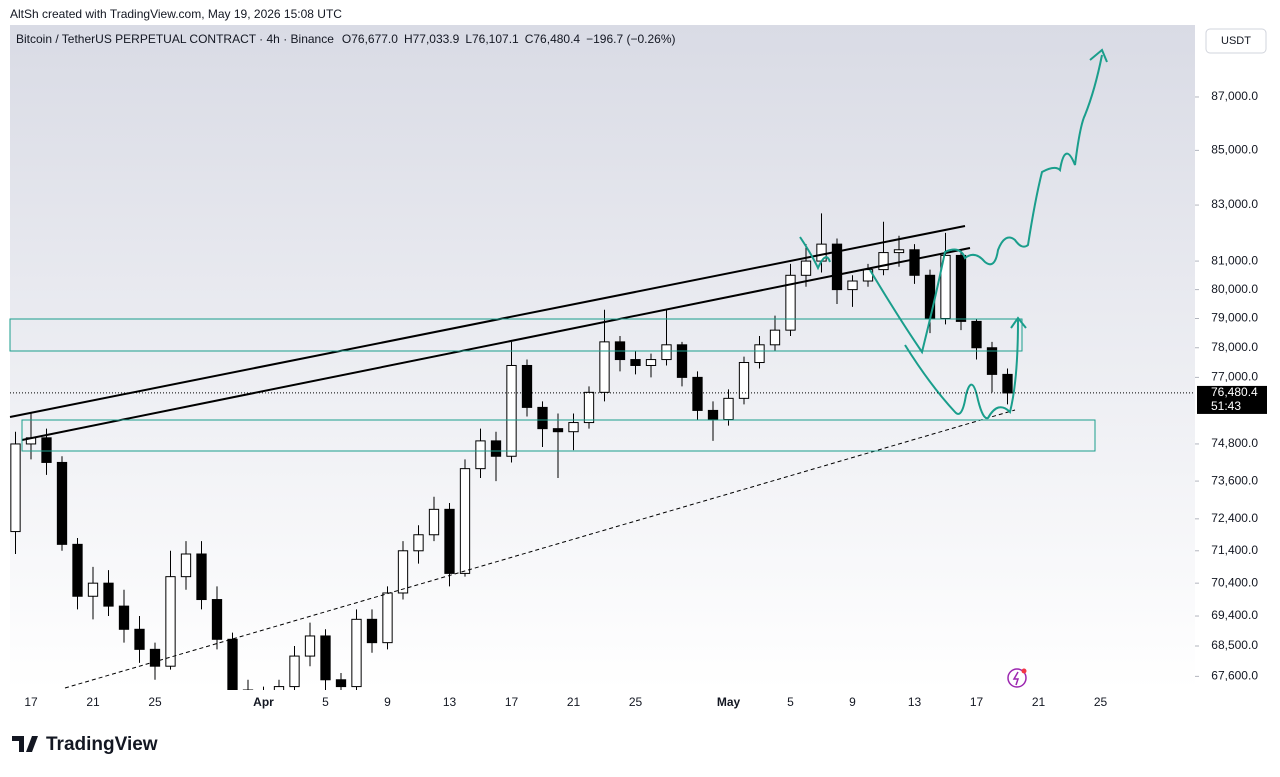 This screenshot has width=1280, height=777. Describe the element at coordinates (1234, 318) in the screenshot. I see `y-tick-label: 79,000.0` at that location.